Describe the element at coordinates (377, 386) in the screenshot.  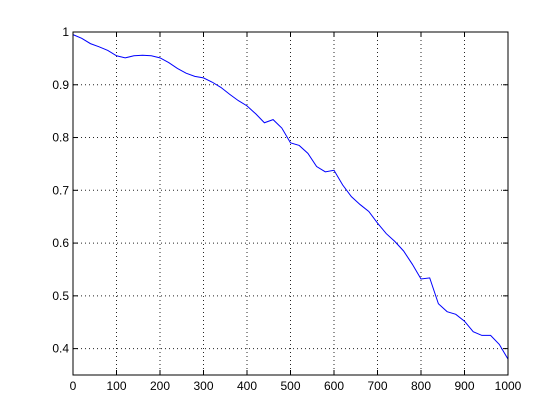
I see `x-tick-label: 700` at that location.